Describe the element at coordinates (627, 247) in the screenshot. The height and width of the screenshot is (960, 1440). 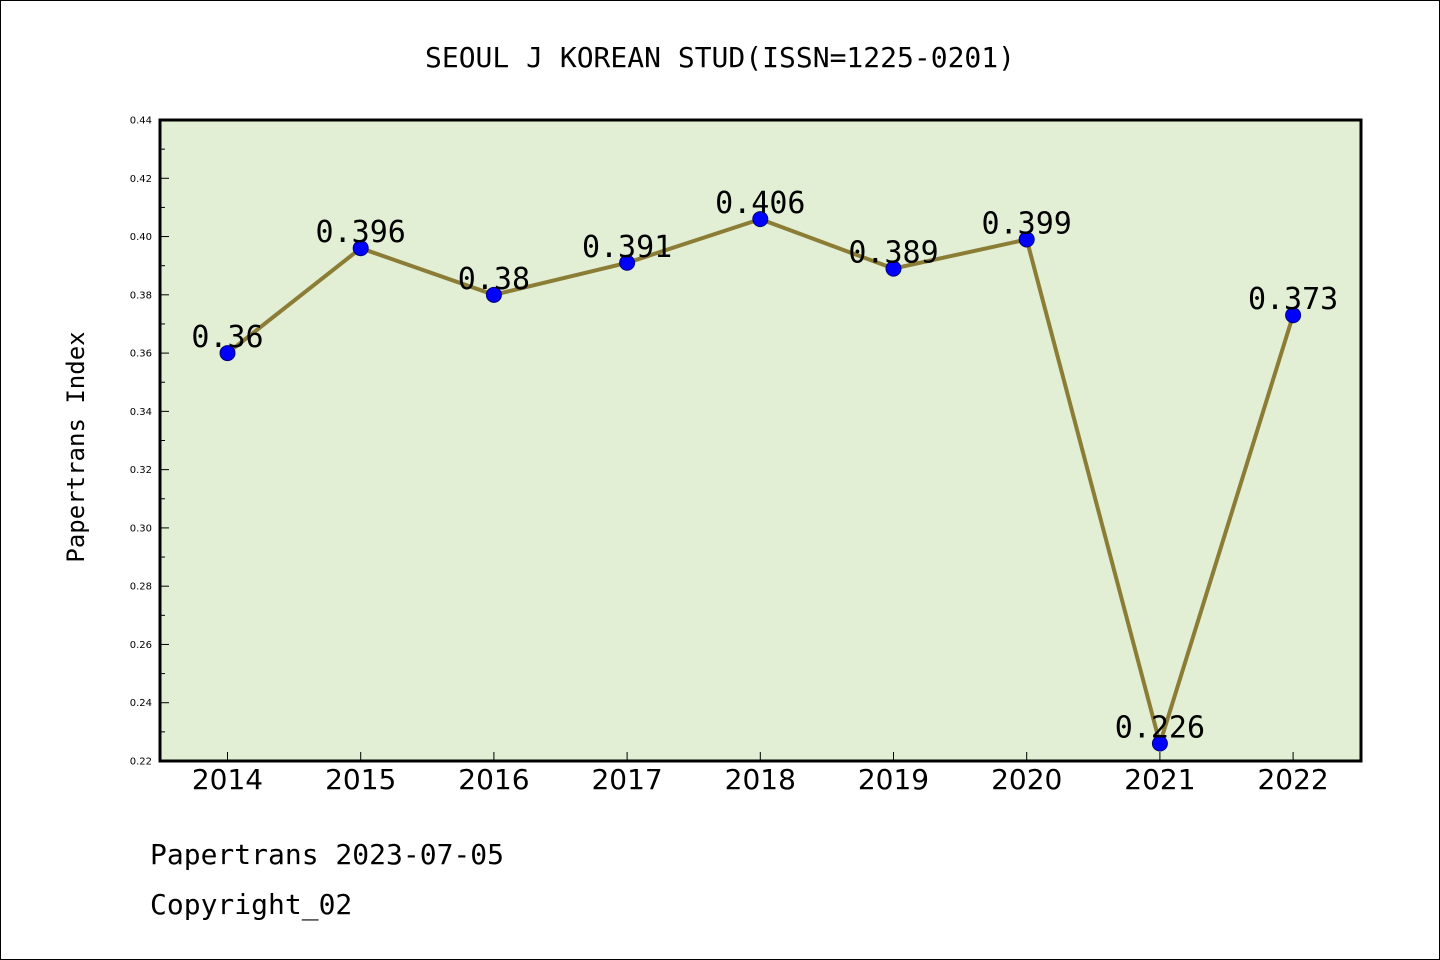
I see `data-label: 0.391` at that location.